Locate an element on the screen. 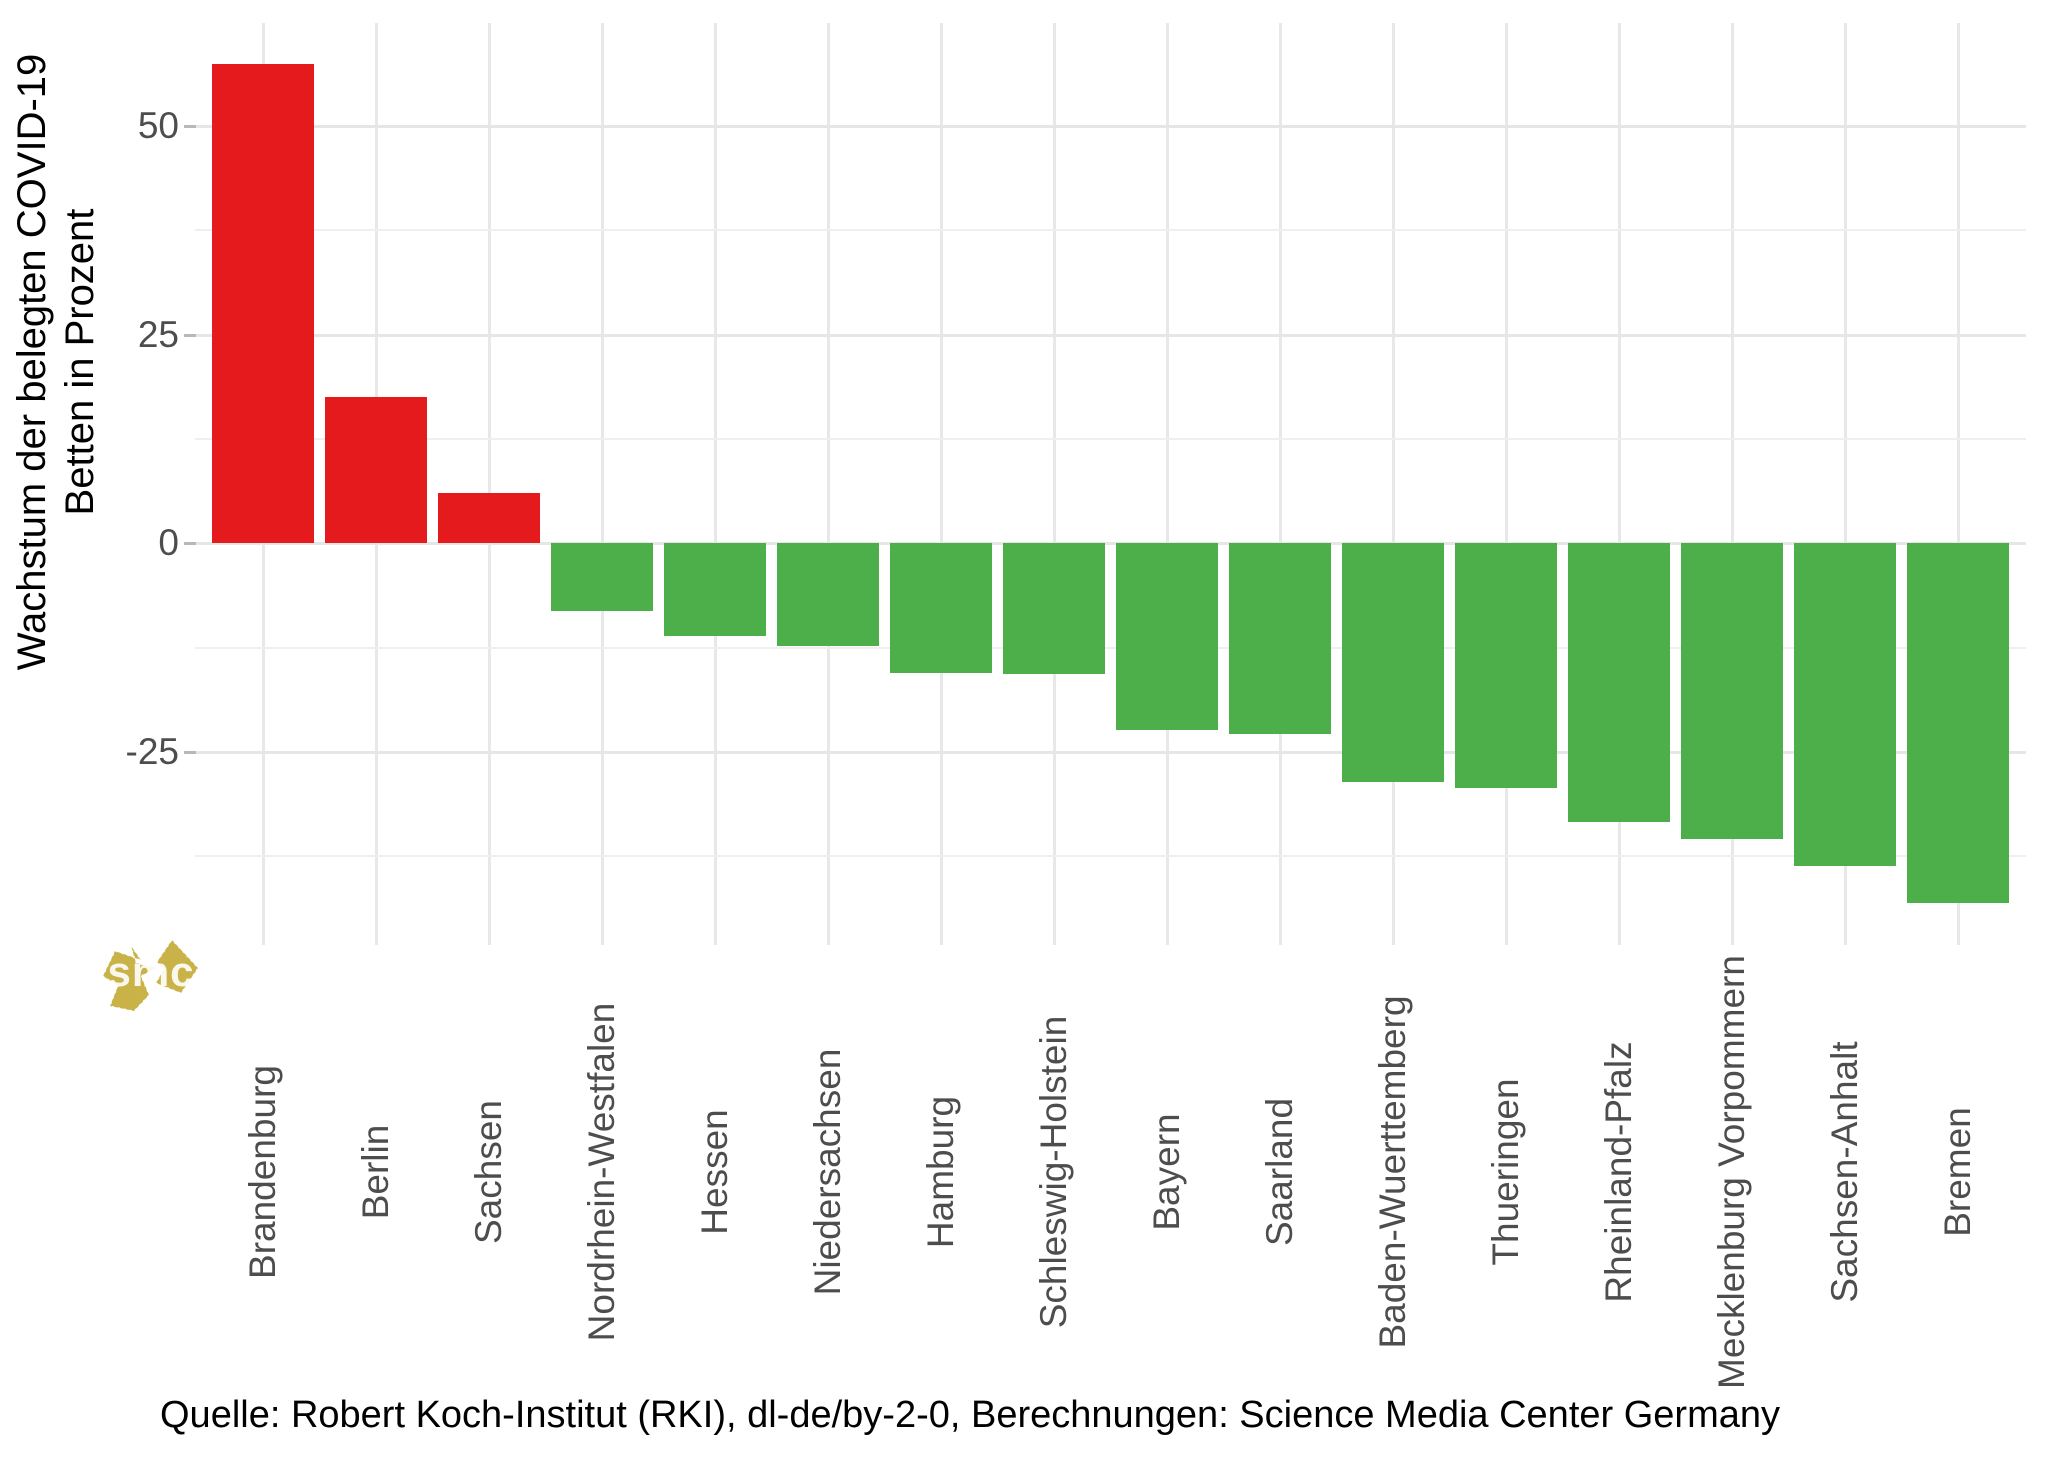 Image resolution: width=2048 pixels, height=1462 pixels. y-tick-label: 0 is located at coordinates (168, 543).